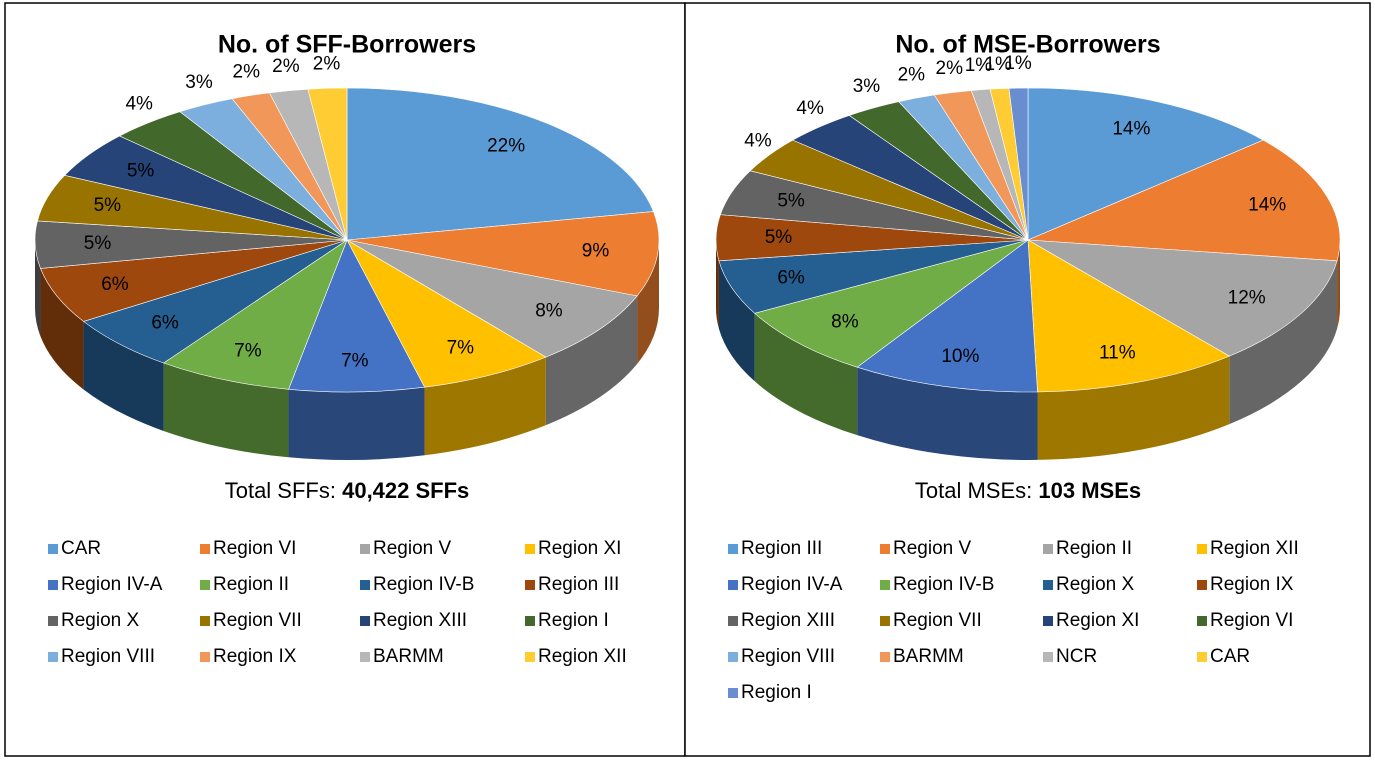  Describe the element at coordinates (1117, 353) in the screenshot. I see `data-label: 11%` at that location.